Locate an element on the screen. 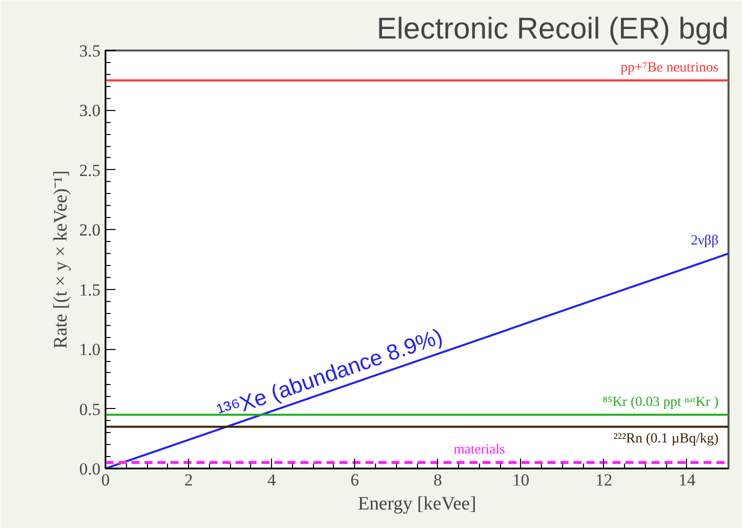 Image resolution: width=742 pixels, height=528 pixels. x-tick-label: 0 is located at coordinates (105, 480).